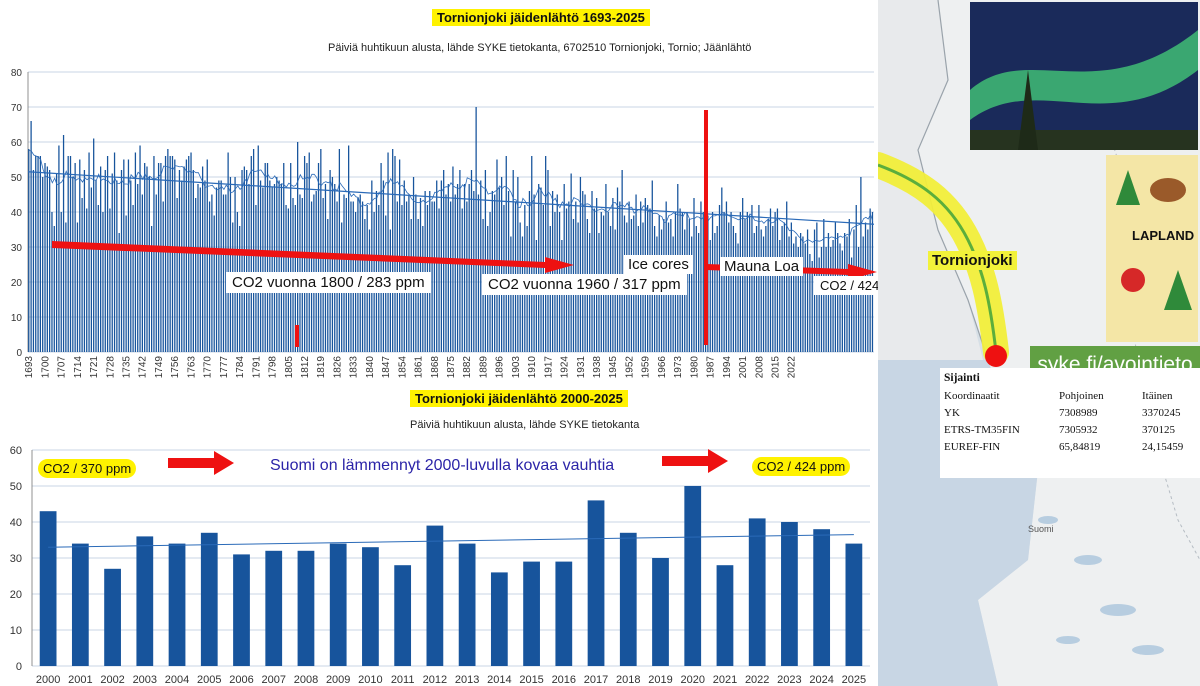 This screenshot has width=1200, height=686. What do you see at coordinates (16, 451) in the screenshot?
I see `bottom-y-tick-label: 60` at bounding box center [16, 451].